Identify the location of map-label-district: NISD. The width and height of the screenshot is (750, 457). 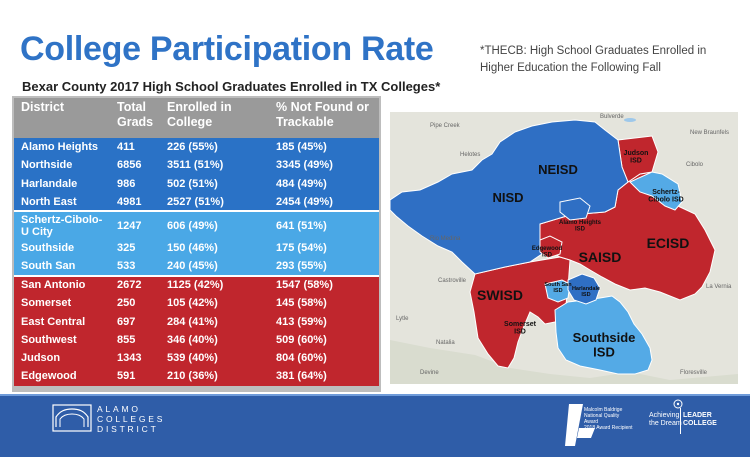
(507, 197).